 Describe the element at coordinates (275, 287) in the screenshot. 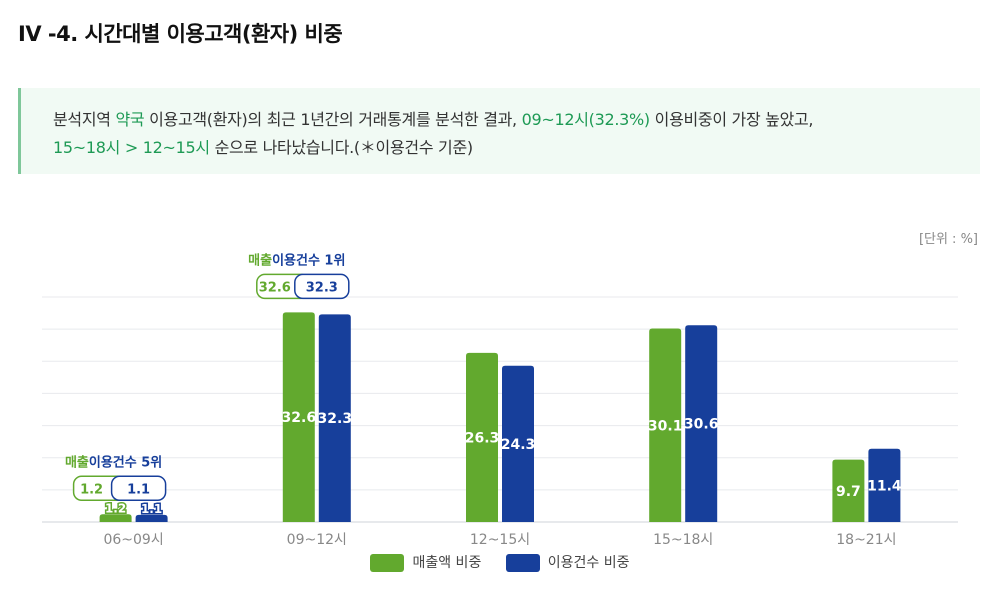

I see `rank-value-sales: 32.6` at that location.